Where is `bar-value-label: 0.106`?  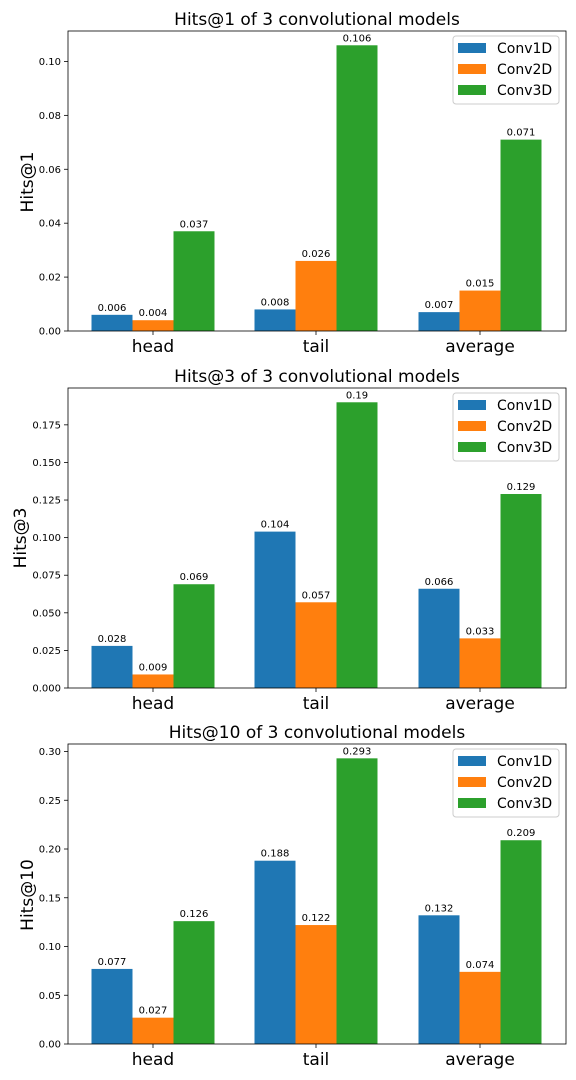
bar-value-label: 0.106 is located at coordinates (357, 38).